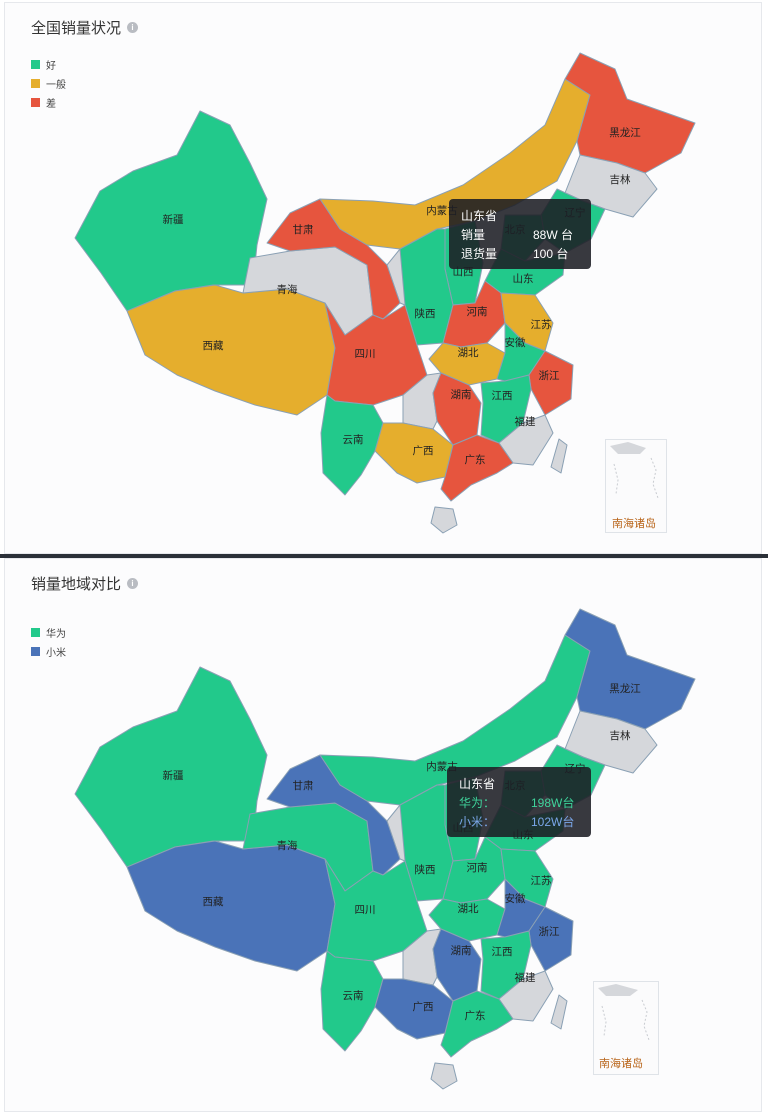 This screenshot has height=1115, width=768. I want to click on tooltip-label: 销量, so click(473, 235).